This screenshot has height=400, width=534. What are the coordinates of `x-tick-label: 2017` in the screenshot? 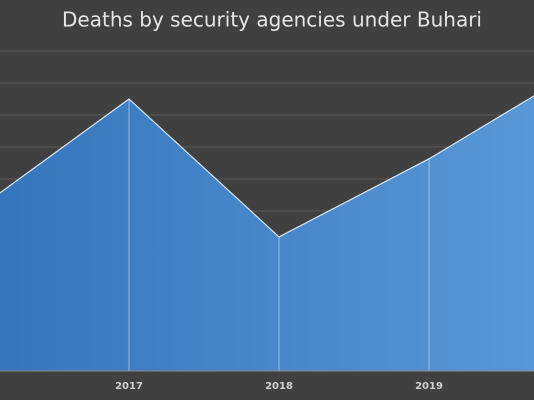 It's located at (129, 386).